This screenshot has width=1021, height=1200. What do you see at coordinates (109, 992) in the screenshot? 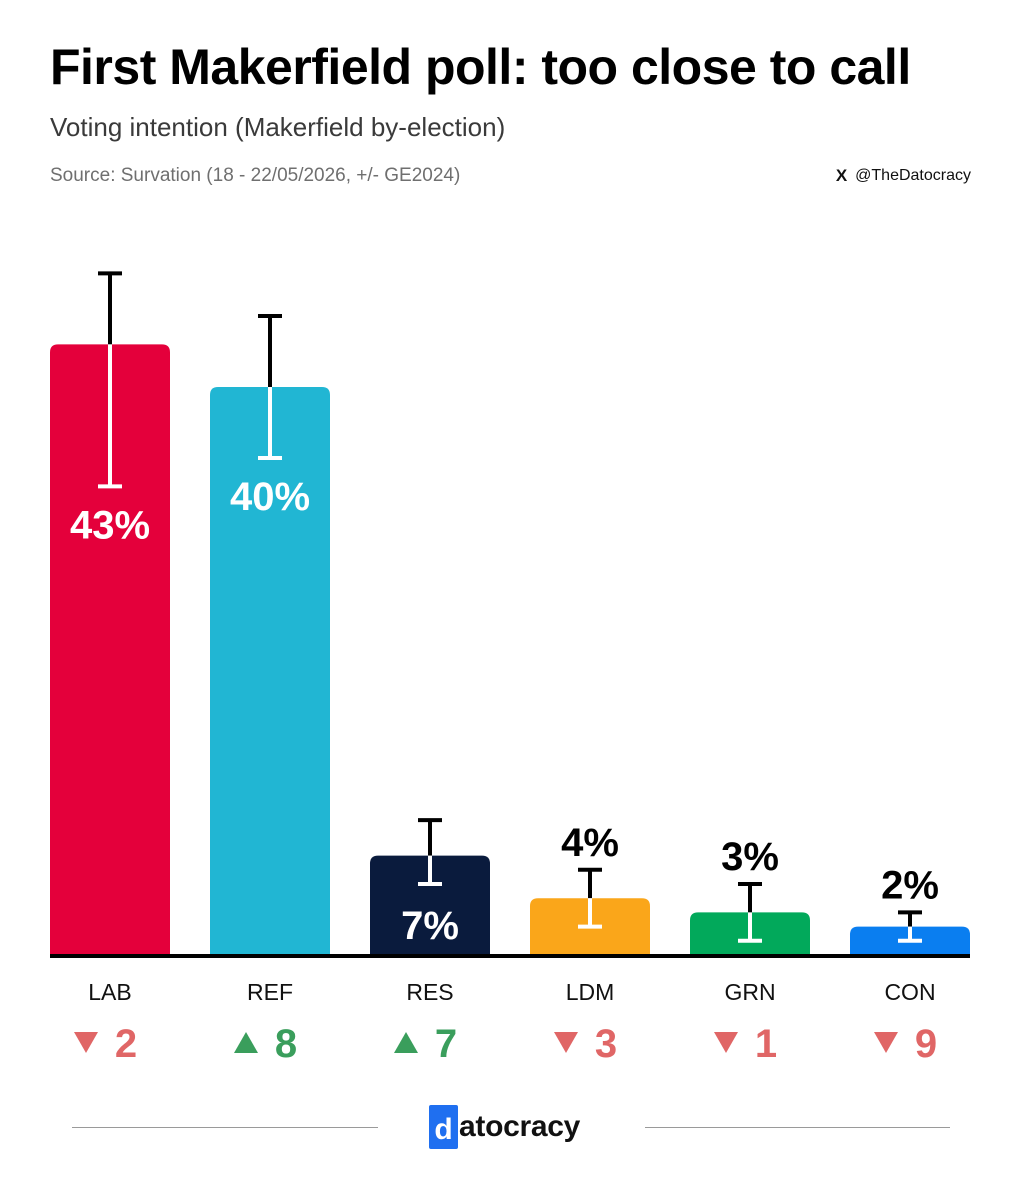
I see `category-label-lab: LAB` at bounding box center [109, 992].